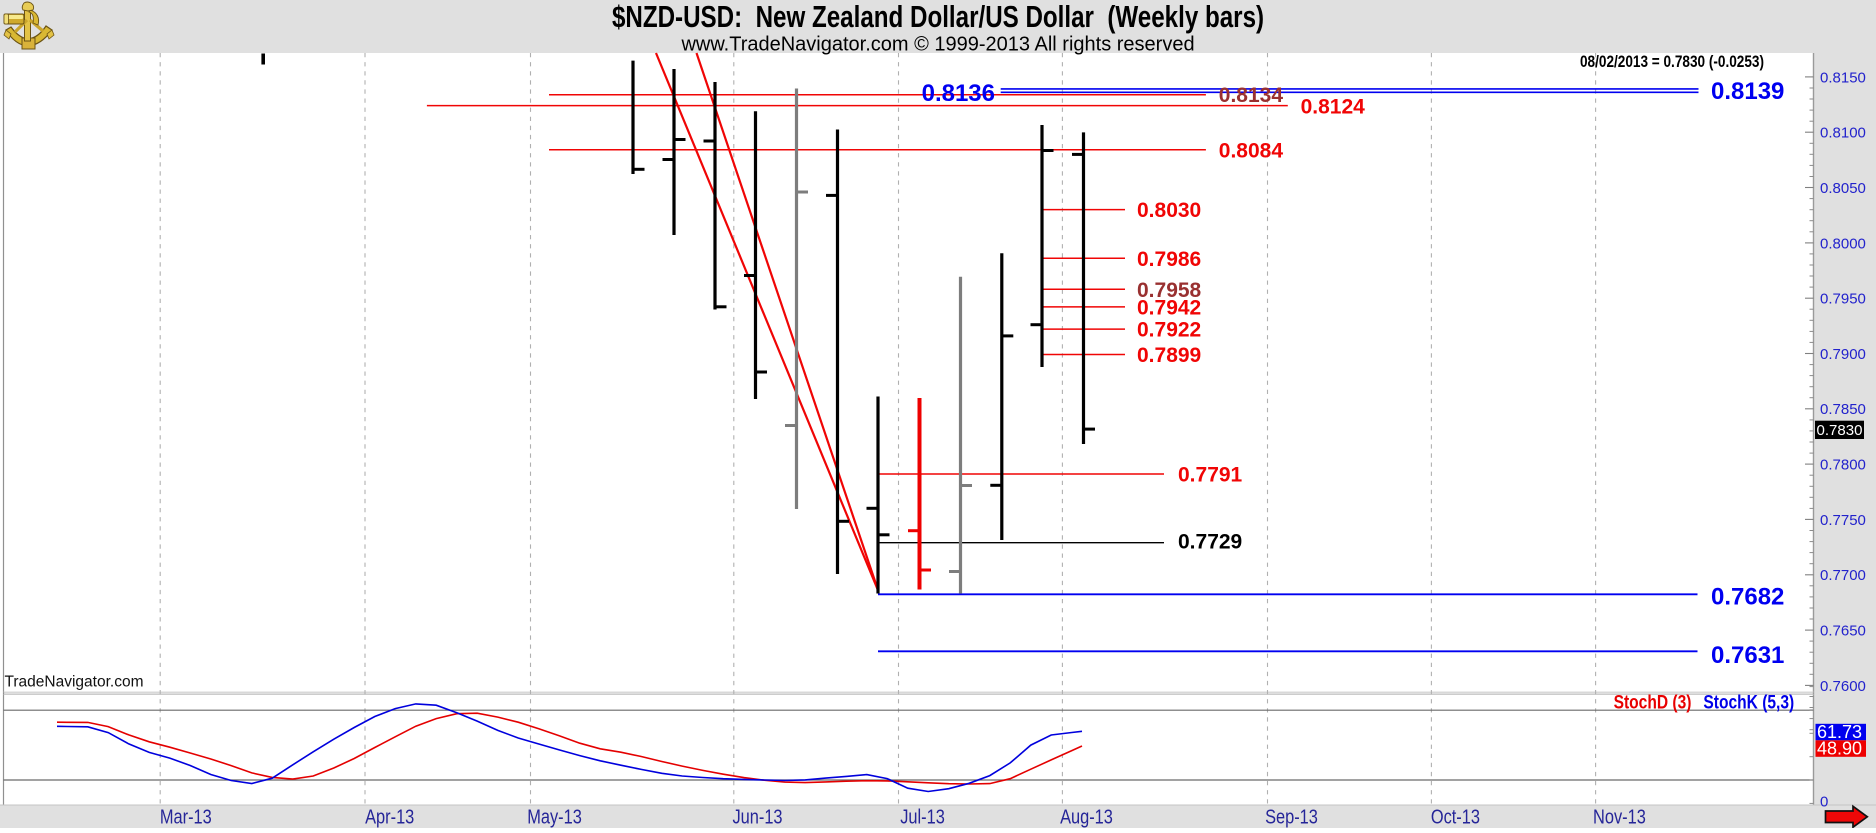 This screenshot has width=1876, height=833. Describe the element at coordinates (1653, 702) in the screenshot. I see `svg-text: StochD (3)` at that location.